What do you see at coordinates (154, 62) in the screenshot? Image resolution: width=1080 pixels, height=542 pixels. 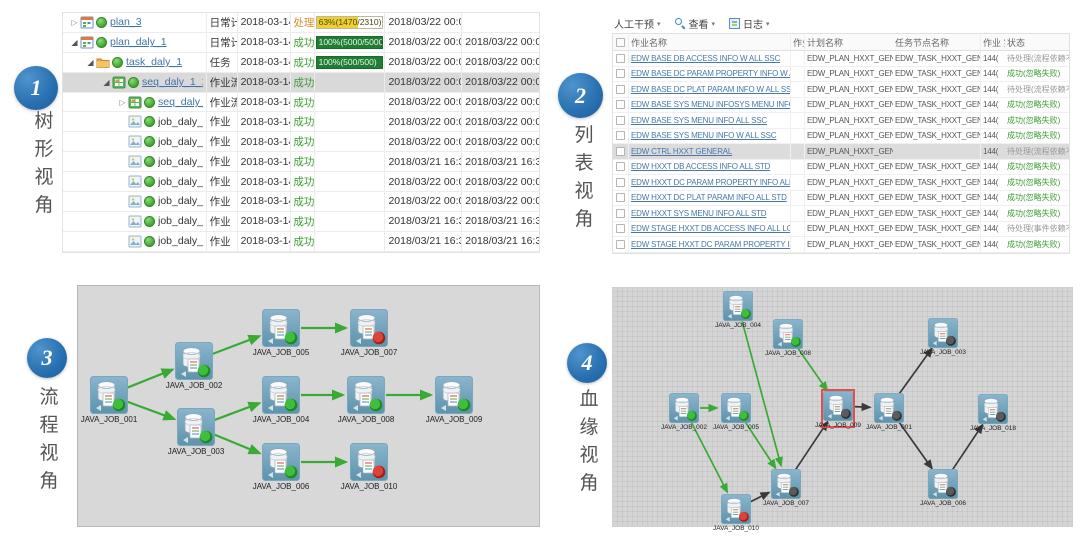 I see `tree-item-name: task_daly_1` at bounding box center [154, 62].